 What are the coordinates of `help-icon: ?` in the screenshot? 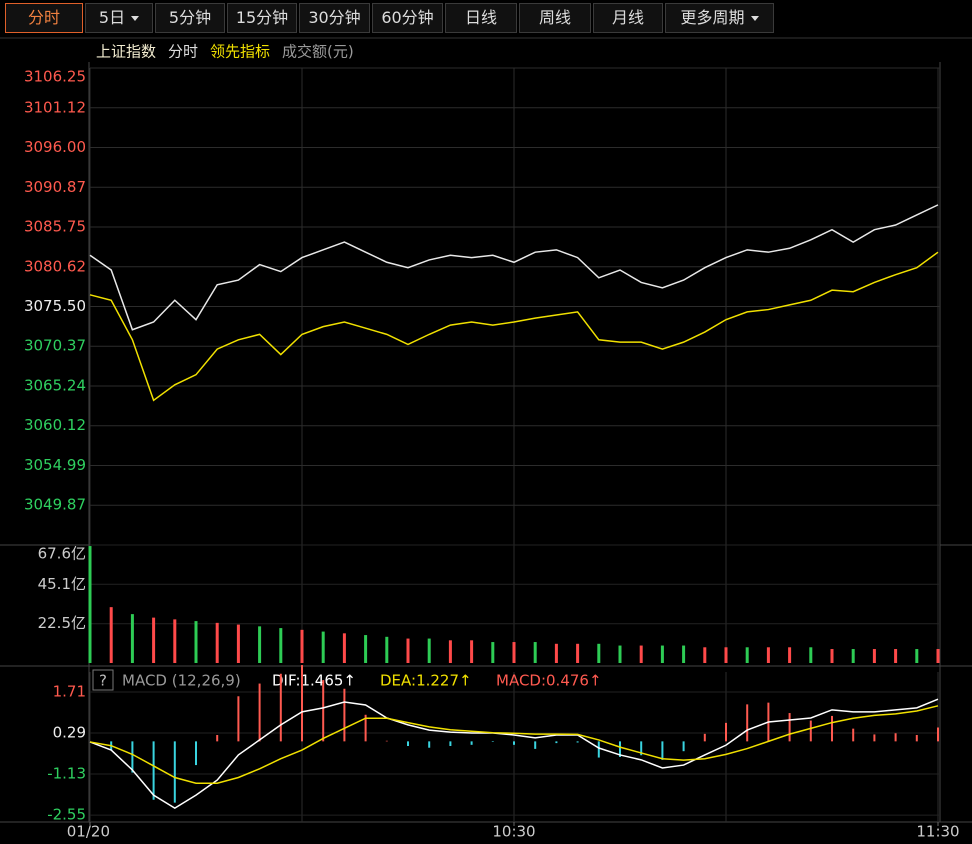 It's located at (103, 681).